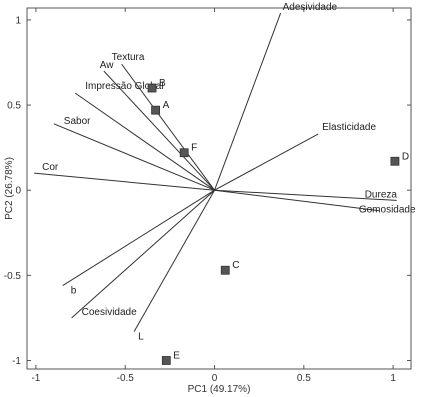 The image size is (448, 397). I want to click on x-tick-label: 0.5, so click(304, 378).